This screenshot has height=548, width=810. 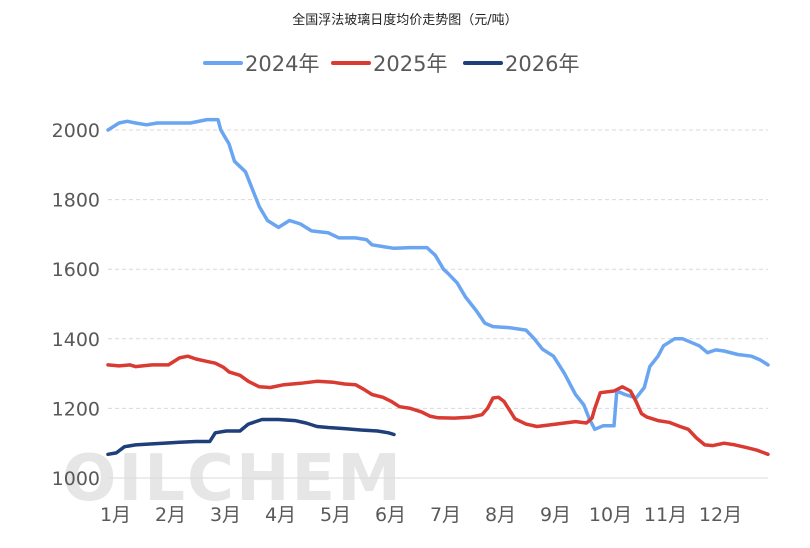 What do you see at coordinates (720, 515) in the screenshot?
I see `x-tick-label: 12月` at bounding box center [720, 515].